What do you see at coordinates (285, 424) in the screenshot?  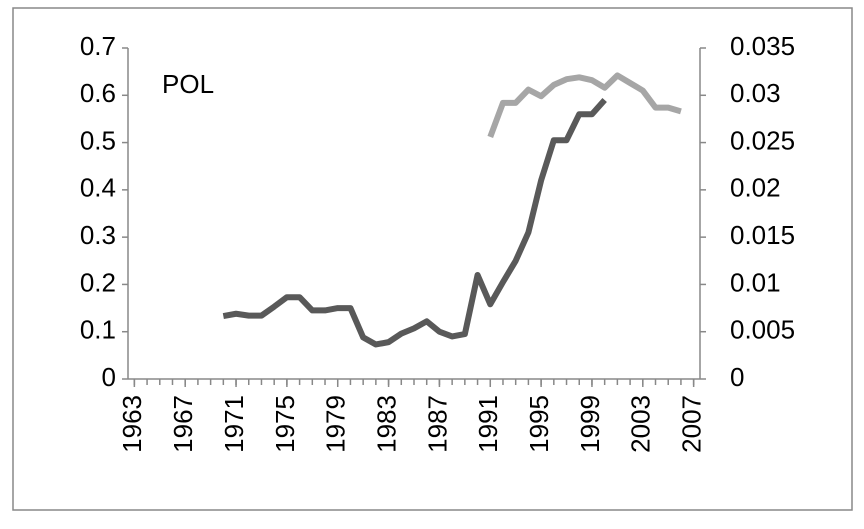 I see `x-tick-label: 1975` at bounding box center [285, 424].